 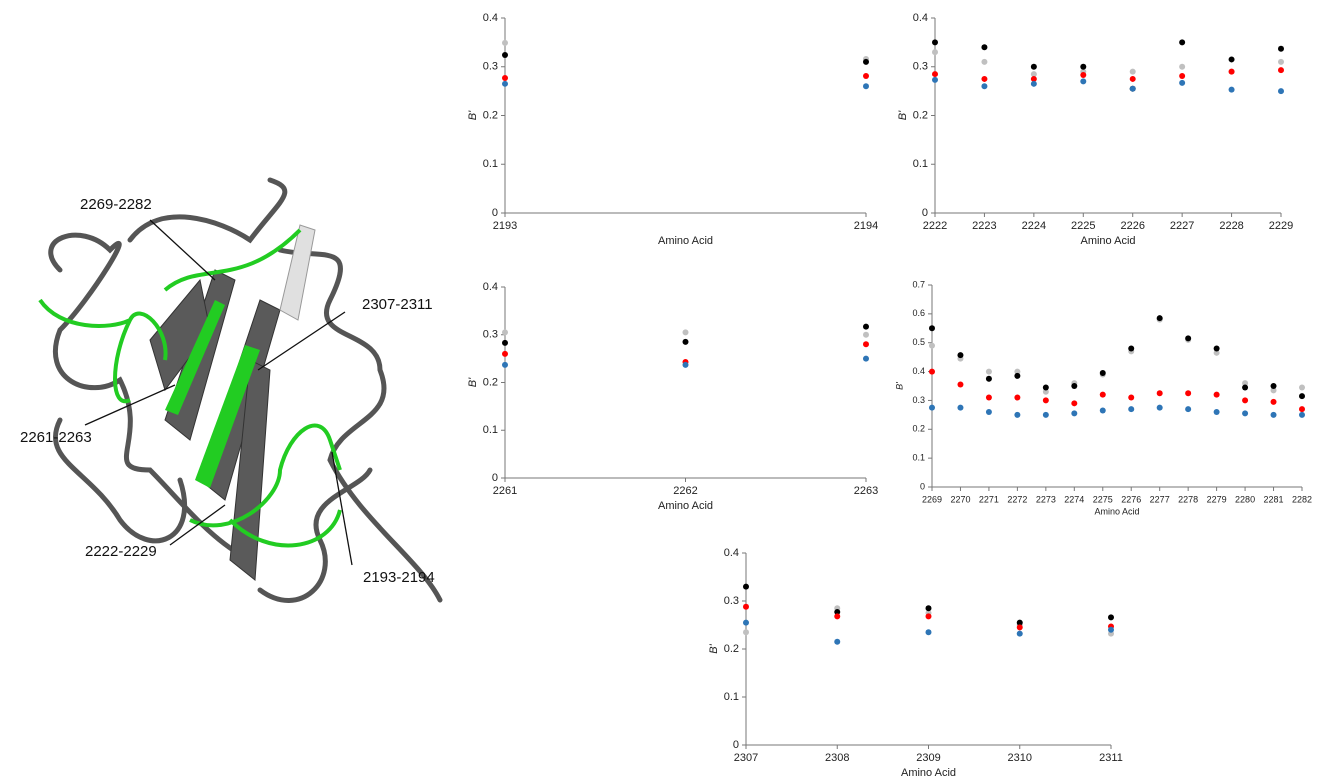 I want to click on x-tick-label: 2262, so click(x=685, y=491).